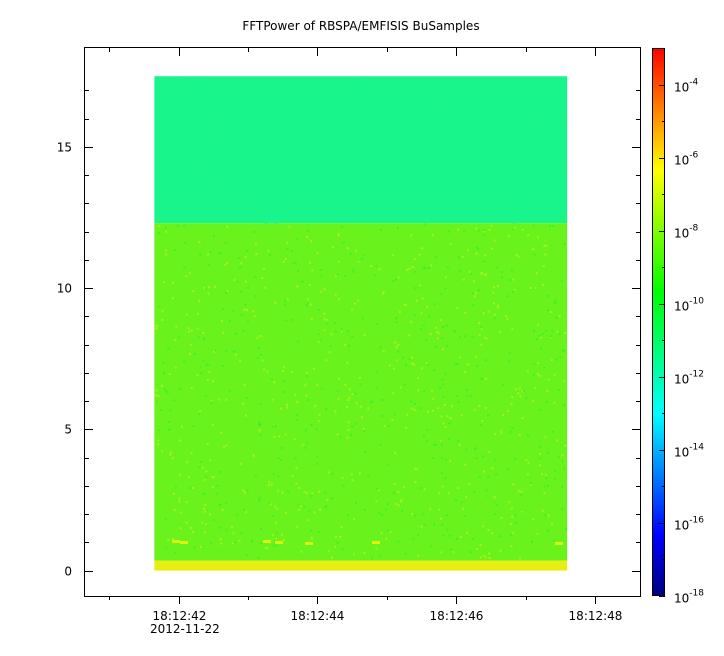 This screenshot has height=656, width=724. What do you see at coordinates (689, 597) in the screenshot?
I see `colorbar-tick-label: 10⁻¹⁸` at bounding box center [689, 597].